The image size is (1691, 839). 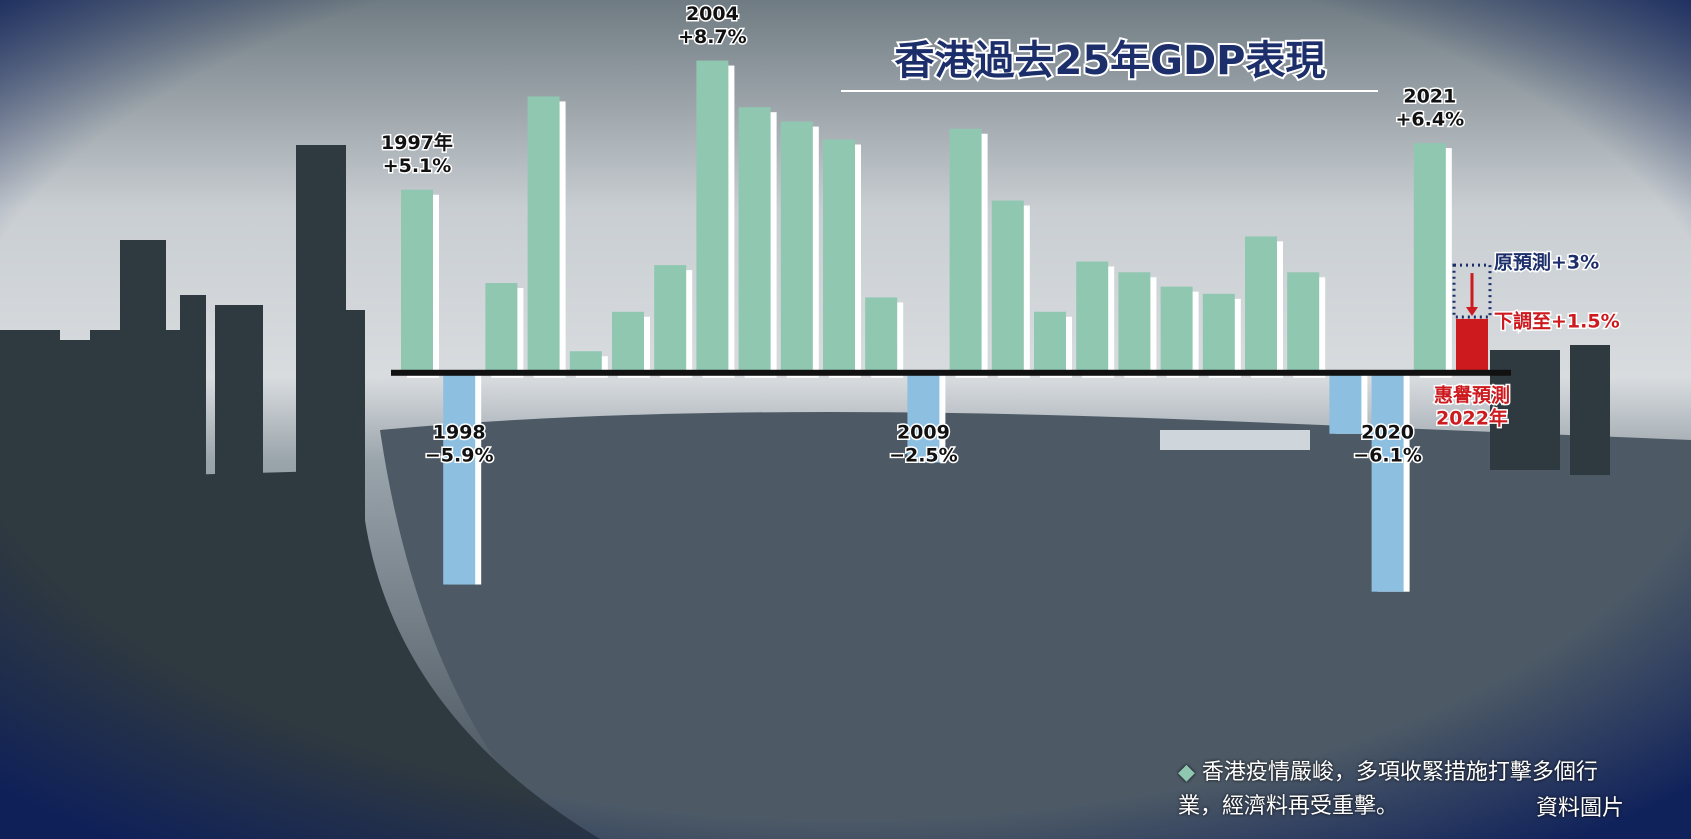 I want to click on x-label: 2009, so click(x=923, y=432).